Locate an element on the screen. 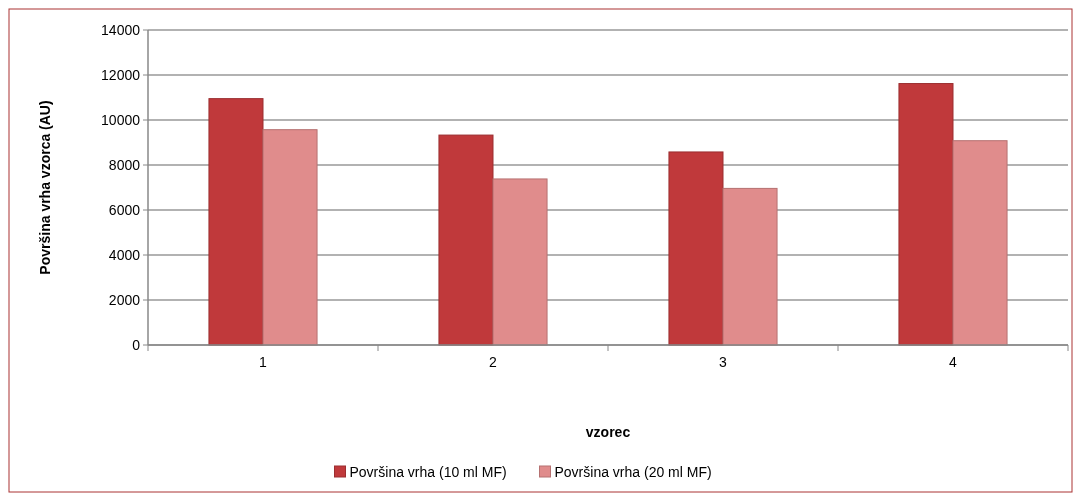 The image size is (1079, 499). y-tick-label: 0 is located at coordinates (136, 344).